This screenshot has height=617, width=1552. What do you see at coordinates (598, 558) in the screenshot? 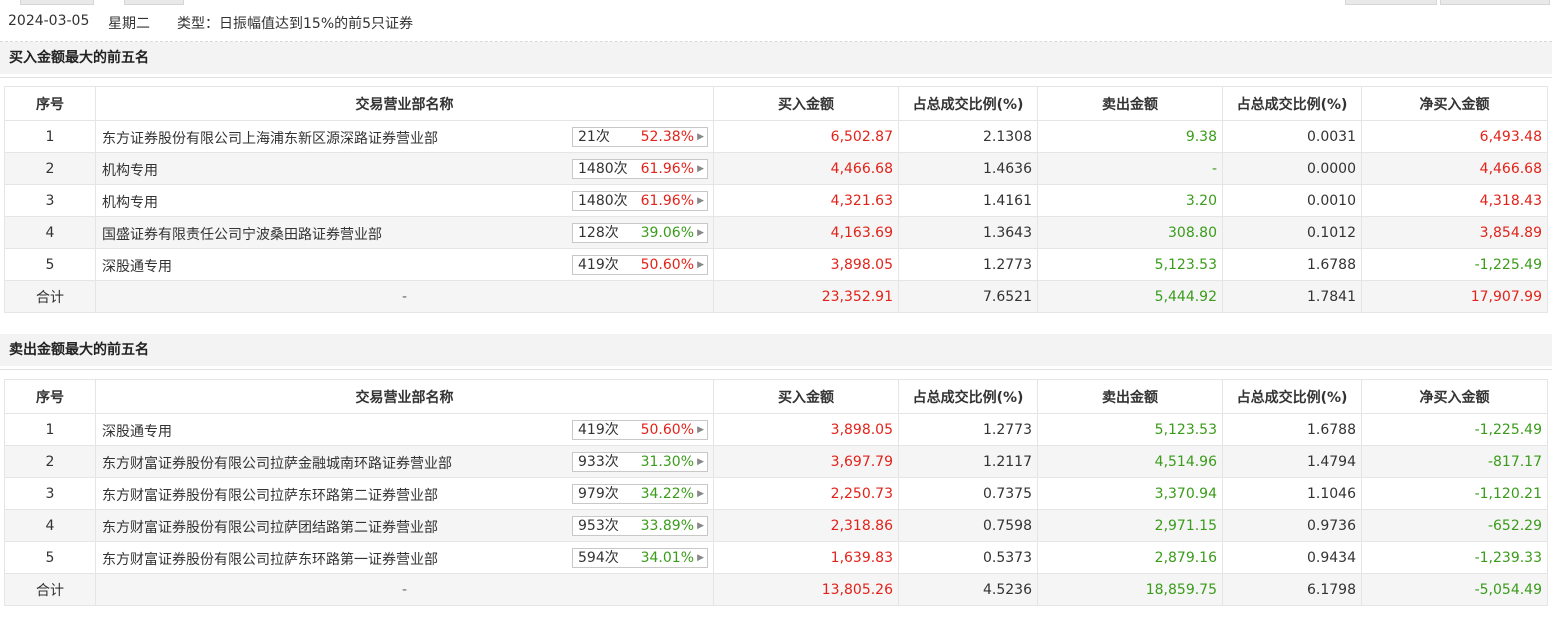
I see `listing-count: 594次` at bounding box center [598, 558].